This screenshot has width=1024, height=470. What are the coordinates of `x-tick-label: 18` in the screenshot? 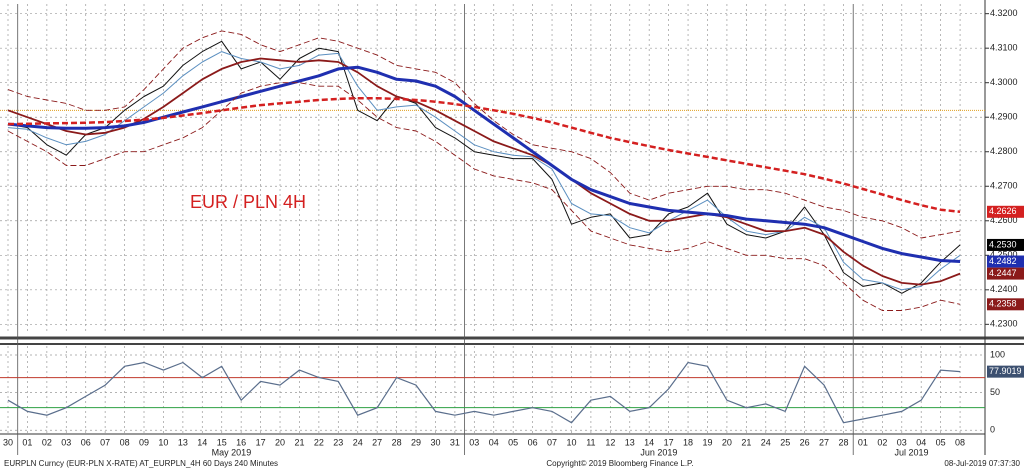 It's located at (688, 442).